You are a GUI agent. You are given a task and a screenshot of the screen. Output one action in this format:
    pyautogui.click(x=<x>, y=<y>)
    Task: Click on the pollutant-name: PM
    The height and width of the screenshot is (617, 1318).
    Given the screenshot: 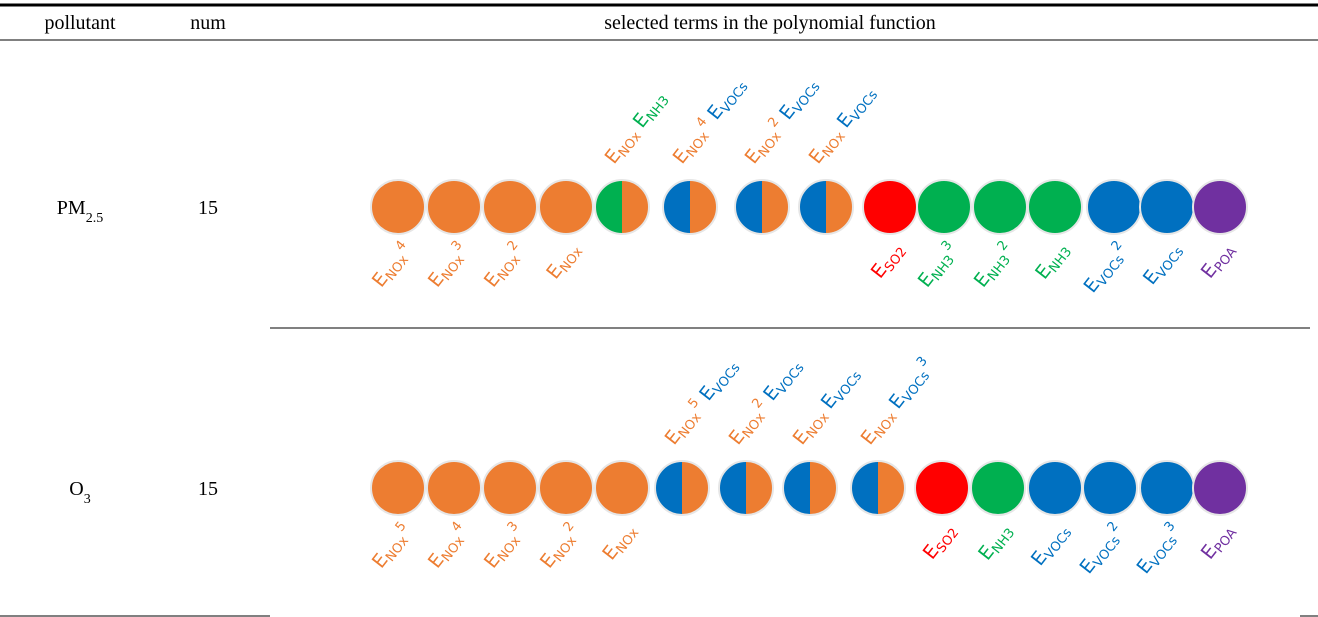 What is the action you would take?
    pyautogui.click(x=71, y=208)
    